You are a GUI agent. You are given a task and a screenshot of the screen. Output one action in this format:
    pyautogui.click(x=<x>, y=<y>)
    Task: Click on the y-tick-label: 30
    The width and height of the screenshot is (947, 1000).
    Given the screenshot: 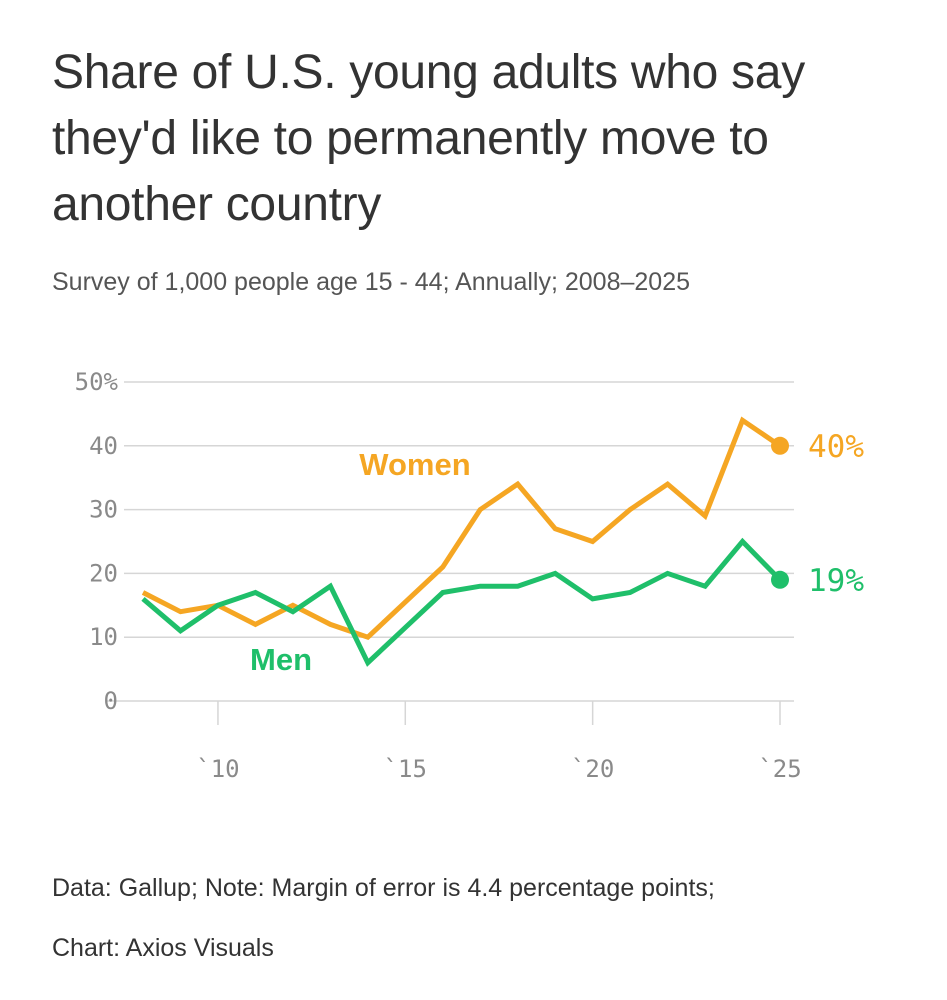 What is the action you would take?
    pyautogui.click(x=103, y=510)
    